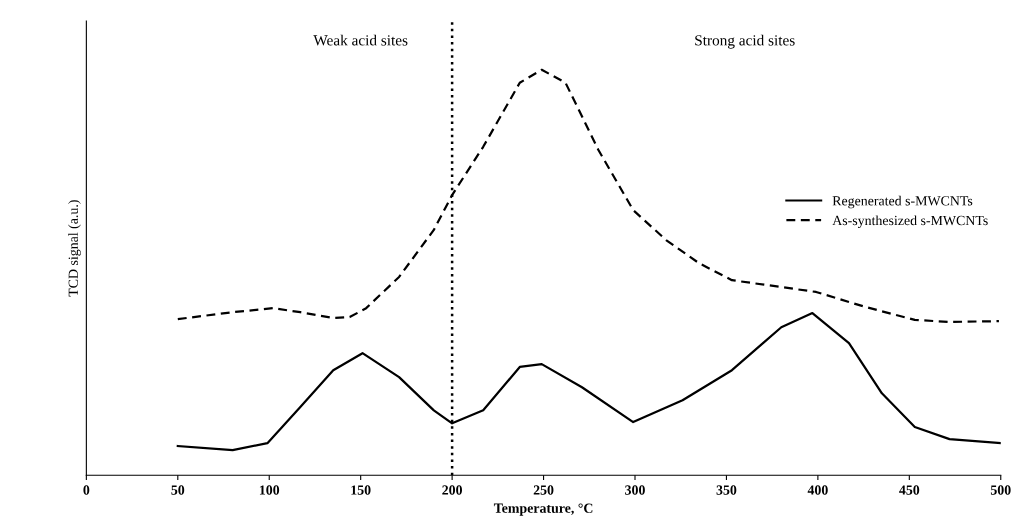 This screenshot has height=528, width=1016. I want to click on x-tick-label: 400, so click(817, 490).